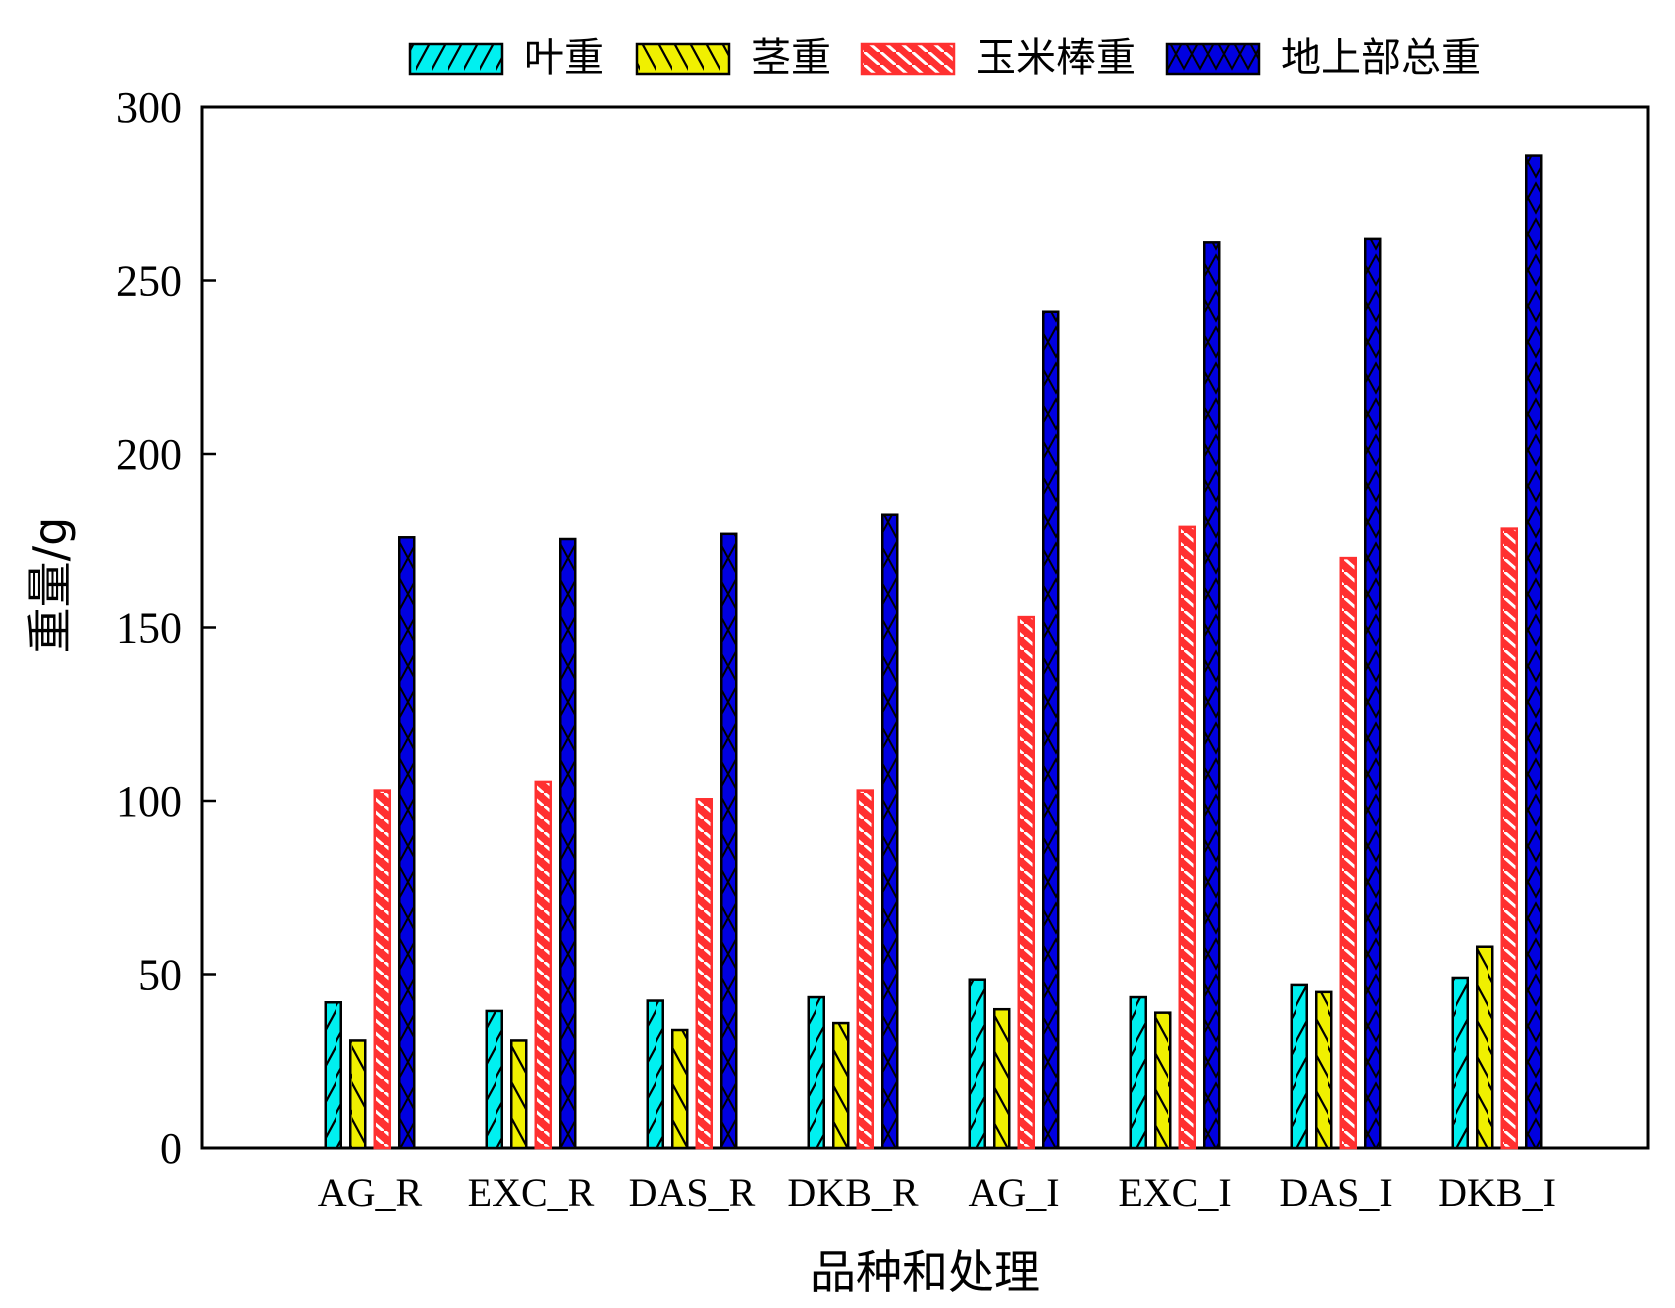  Describe the element at coordinates (1013, 1192) in the screenshot. I see `x-tick-label: AG_I` at that location.